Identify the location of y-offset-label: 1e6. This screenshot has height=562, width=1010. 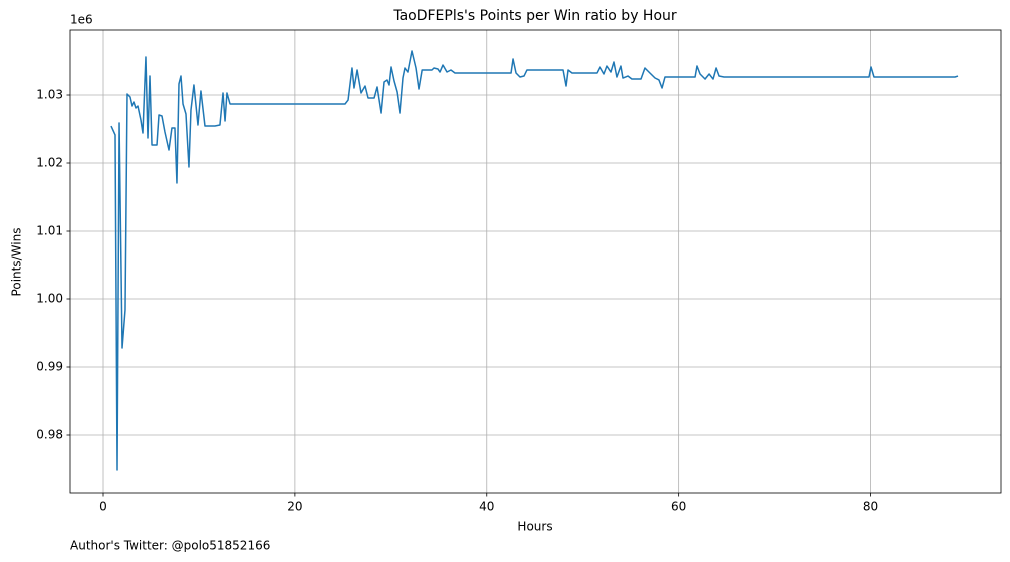
(81, 20).